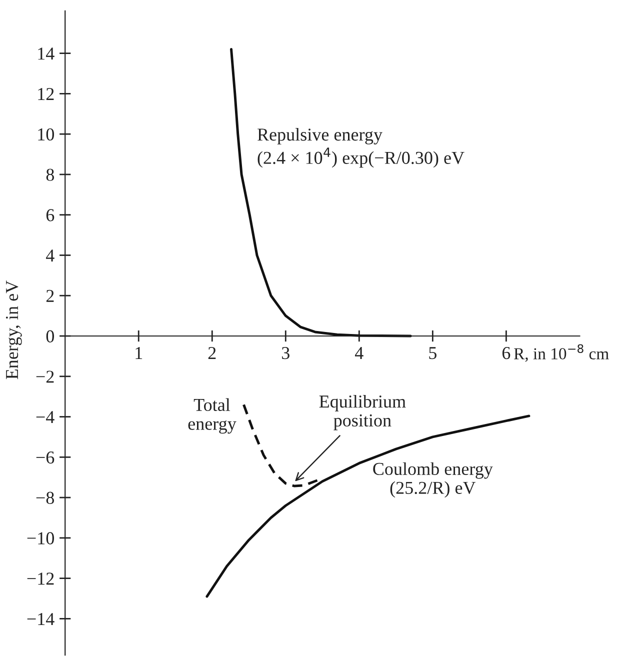 The height and width of the screenshot is (660, 620). I want to click on y-tick-label: −10, so click(40, 538).